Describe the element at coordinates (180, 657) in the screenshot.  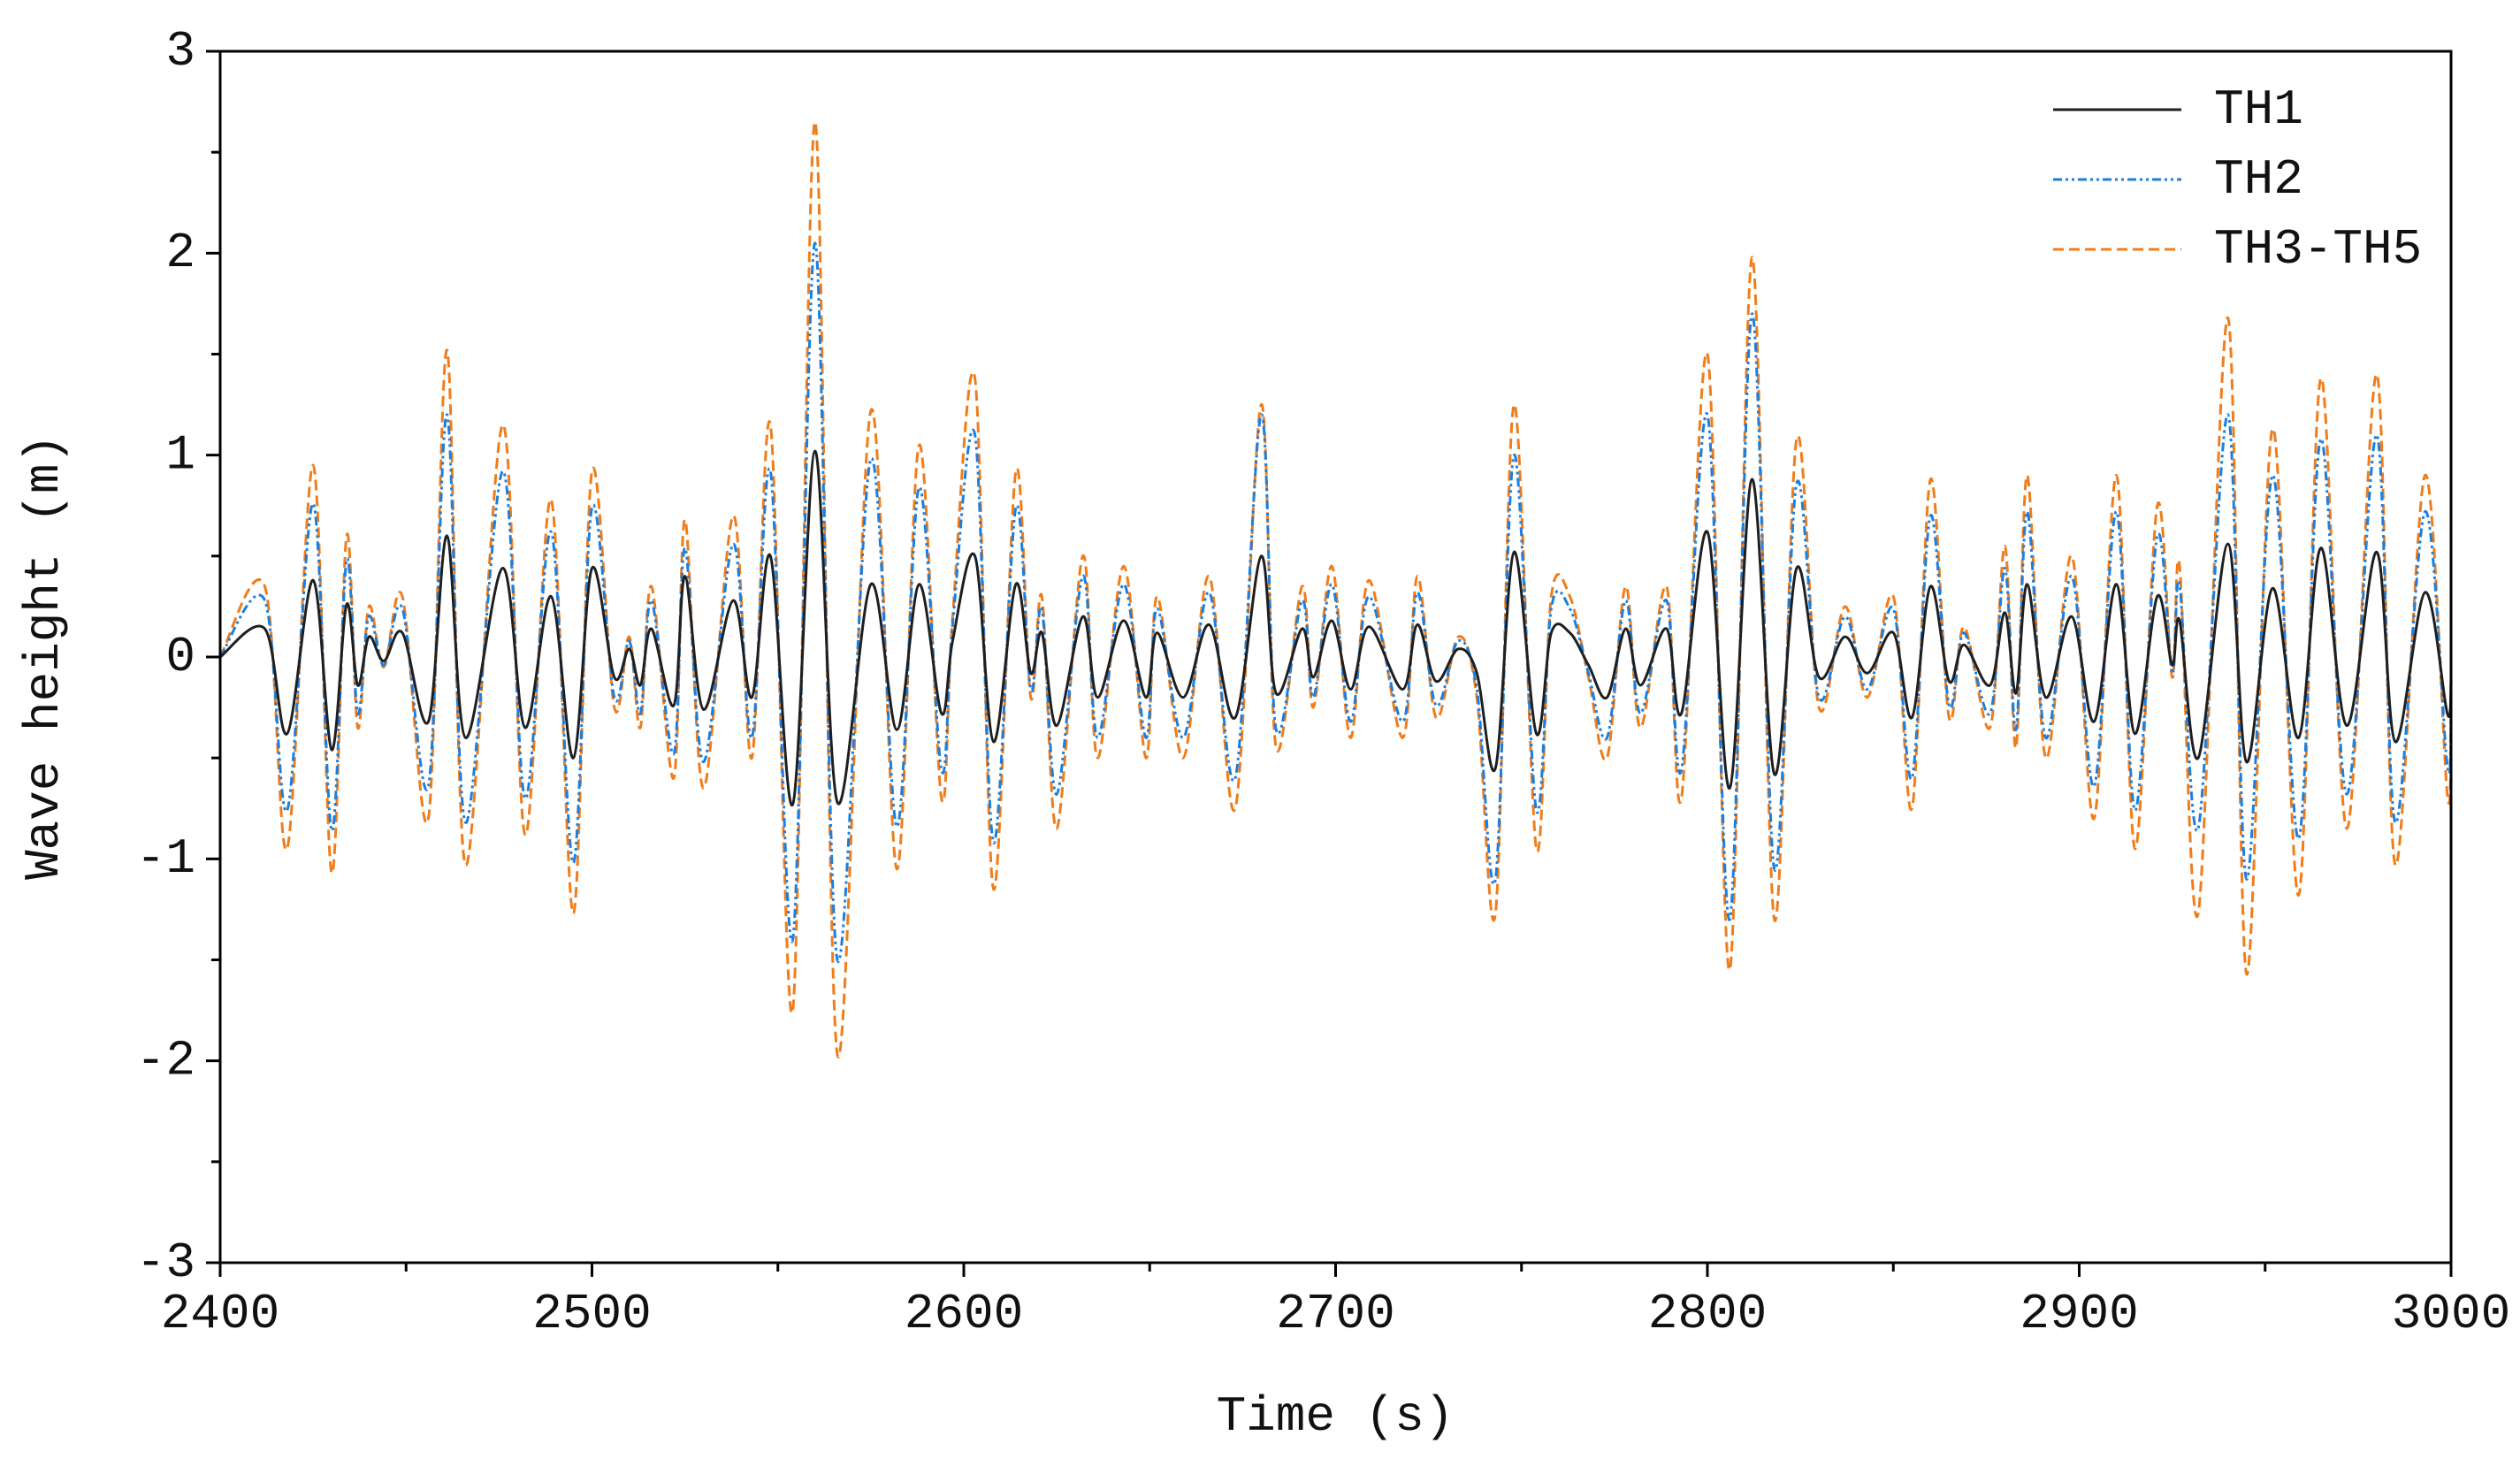
I see `y-tick-label: 0` at that location.